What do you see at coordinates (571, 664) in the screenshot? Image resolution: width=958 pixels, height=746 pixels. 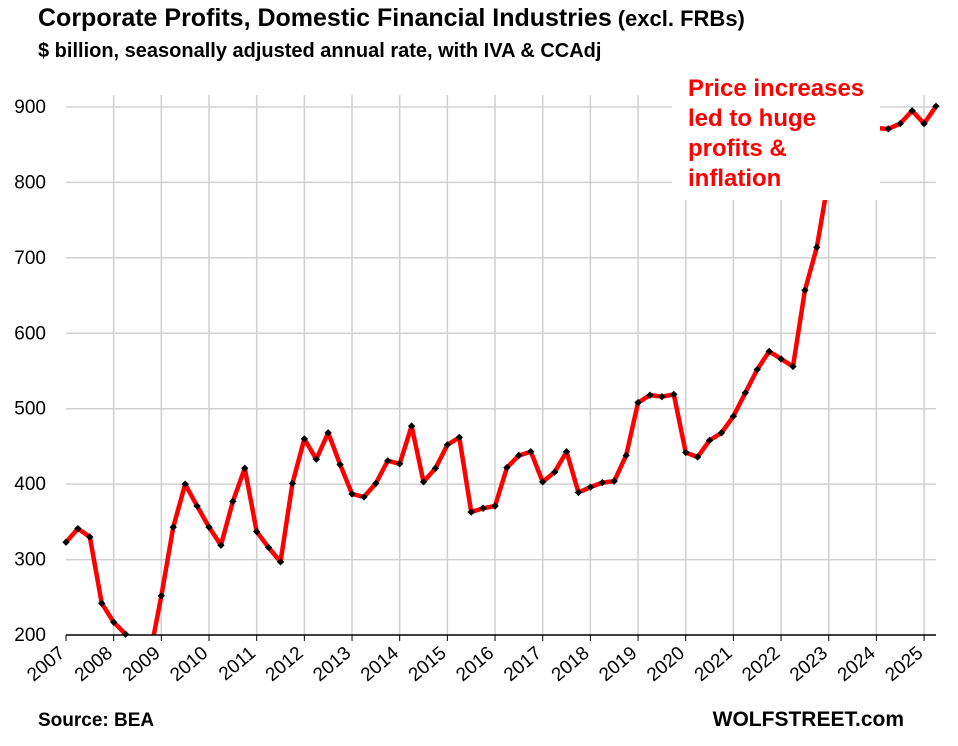 I see `x-tick-label: 2018` at bounding box center [571, 664].